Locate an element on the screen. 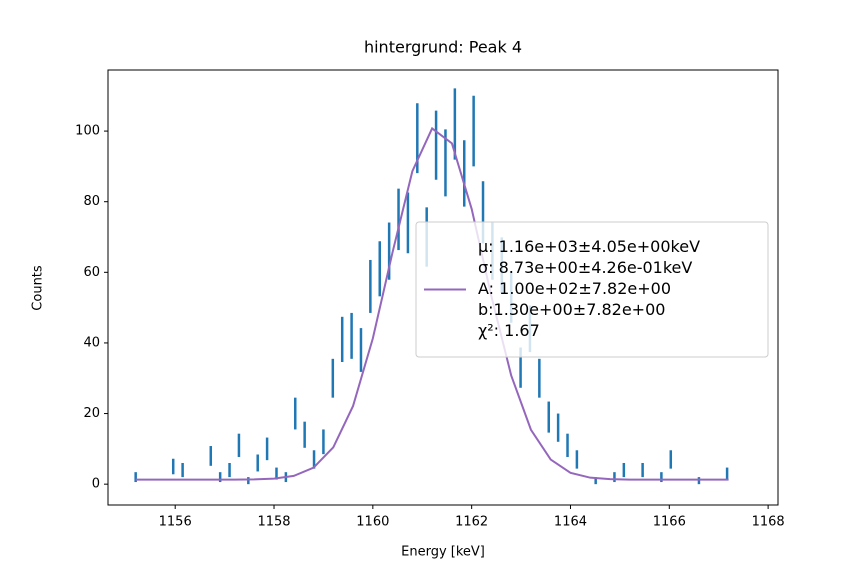 Image resolution: width=864 pixels, height=580 pixels. y-tick-label: 80 is located at coordinates (91, 201).